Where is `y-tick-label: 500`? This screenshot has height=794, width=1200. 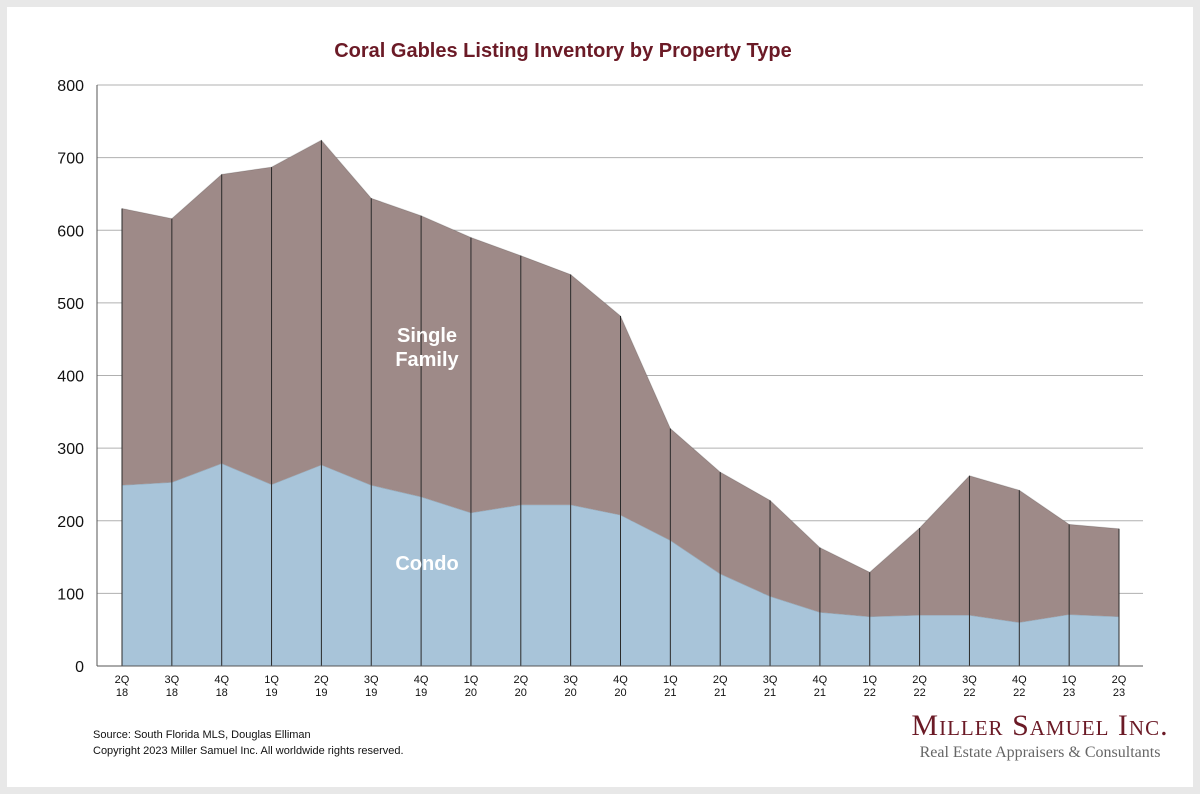
y-tick-label: 500 is located at coordinates (70, 304).